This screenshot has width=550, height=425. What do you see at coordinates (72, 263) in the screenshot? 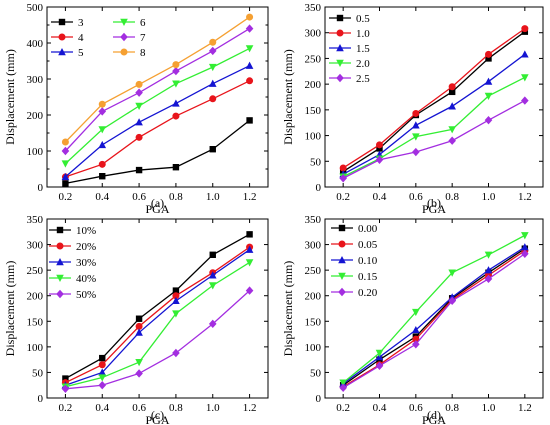
I see `legend-item: 30%` at bounding box center [72, 263].